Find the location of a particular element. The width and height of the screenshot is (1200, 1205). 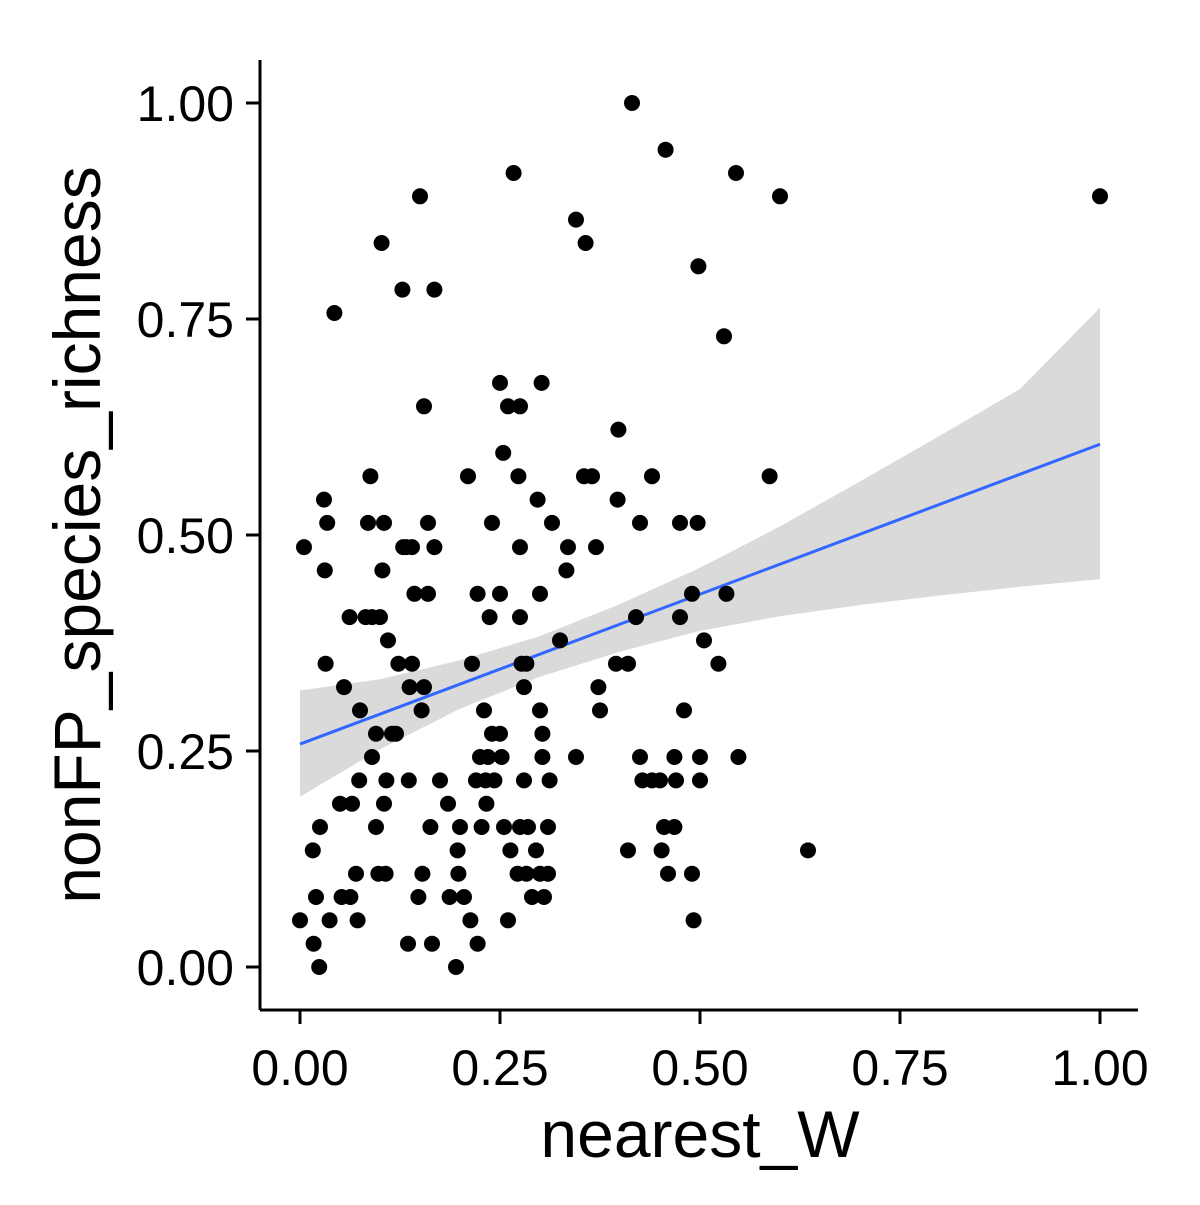

y-tick-label: 0.00 is located at coordinates (185, 968).